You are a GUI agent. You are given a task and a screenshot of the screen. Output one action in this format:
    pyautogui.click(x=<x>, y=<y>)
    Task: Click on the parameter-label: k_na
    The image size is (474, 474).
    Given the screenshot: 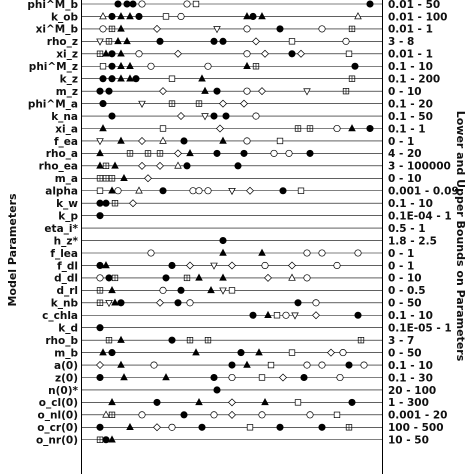 What is the action you would take?
    pyautogui.click(x=64, y=117)
    